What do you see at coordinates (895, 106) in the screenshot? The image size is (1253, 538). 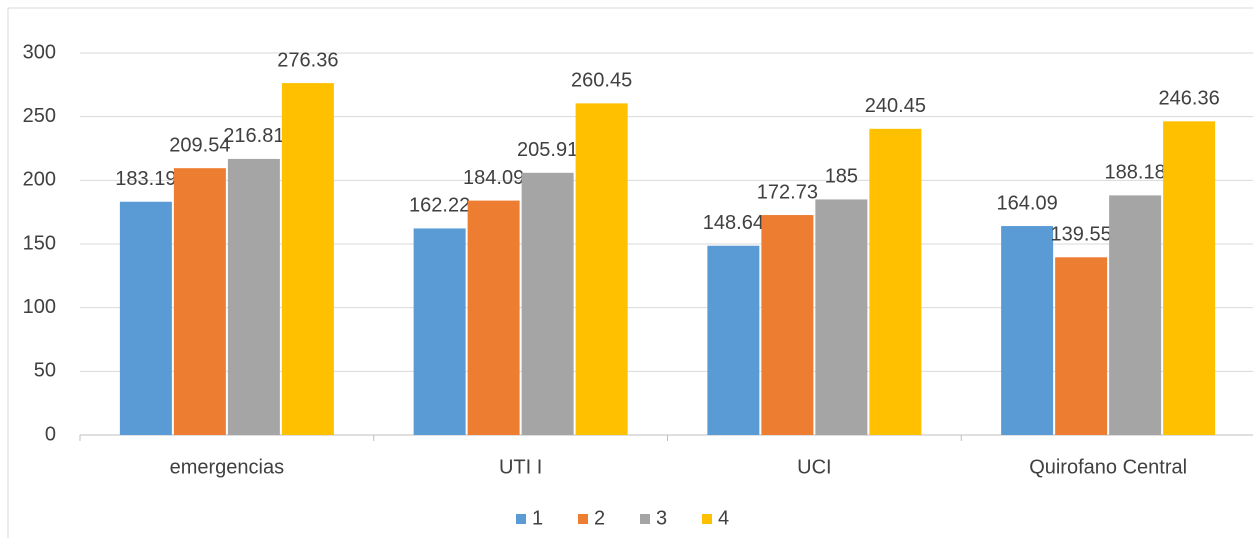 I see `data-label: 240.45` at bounding box center [895, 106].